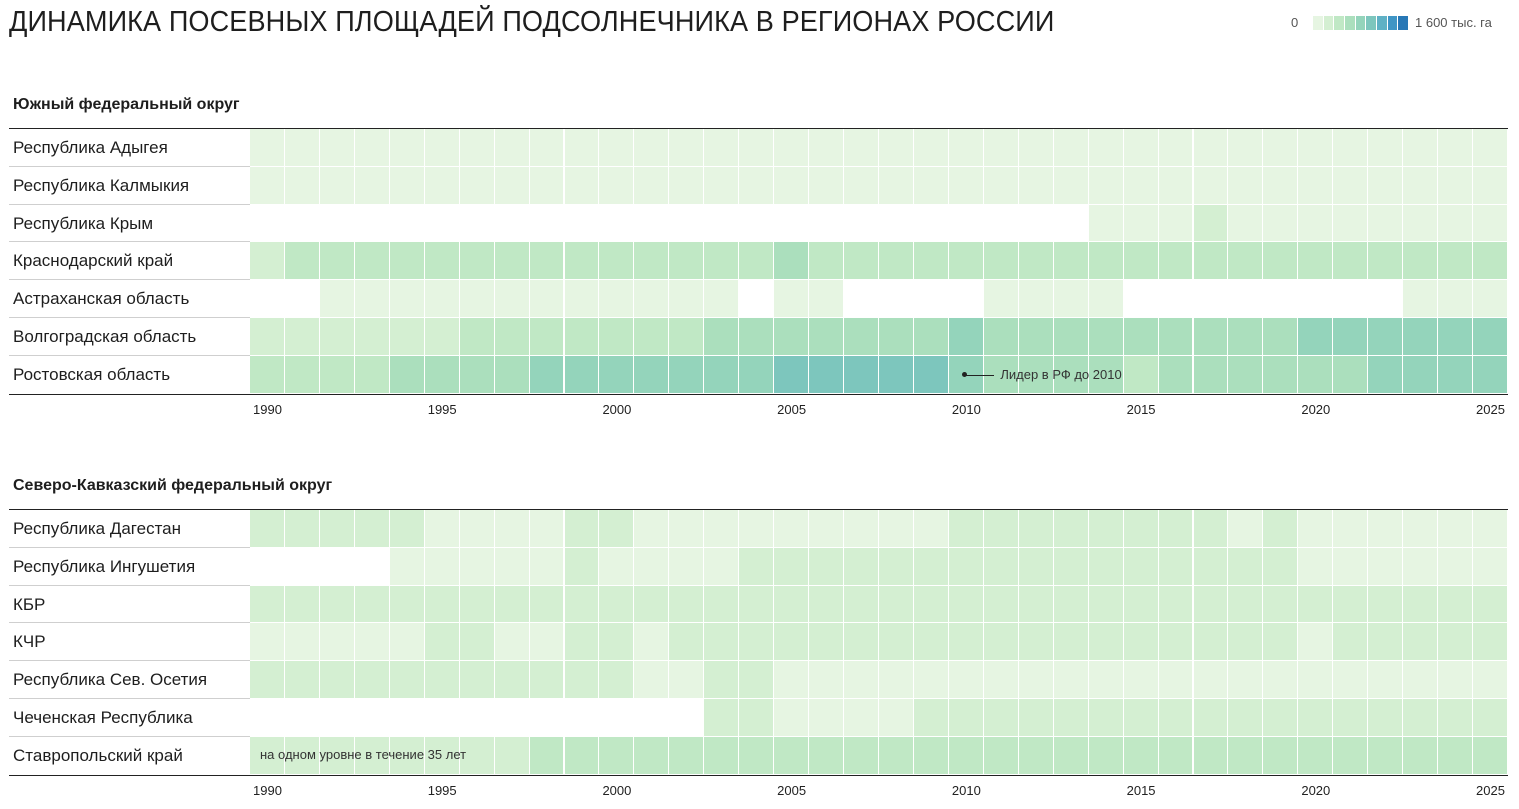  I want to click on legend-min-label: 0, so click(1295, 22).